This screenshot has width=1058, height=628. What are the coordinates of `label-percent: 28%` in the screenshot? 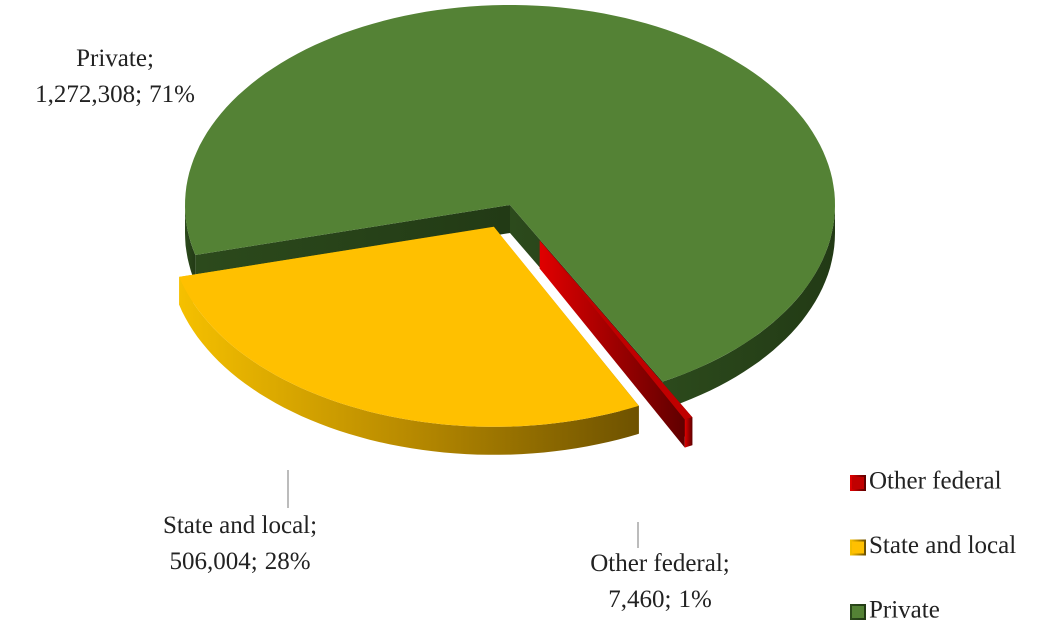 It's located at (288, 561).